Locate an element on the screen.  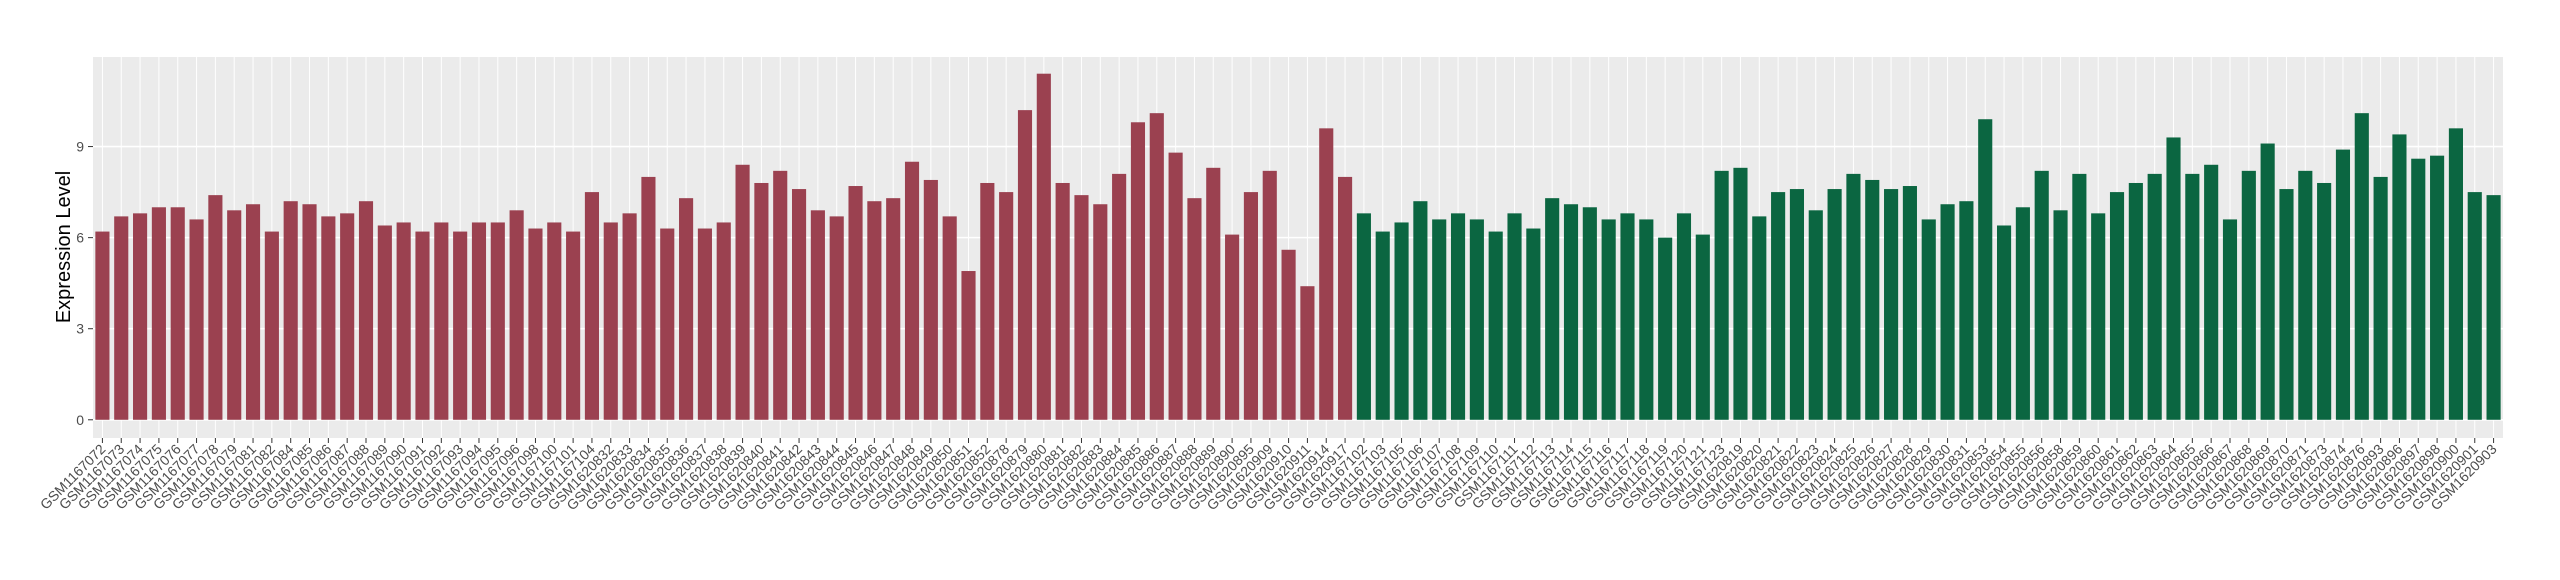
y-tick-label: 6 is located at coordinates (80, 238).